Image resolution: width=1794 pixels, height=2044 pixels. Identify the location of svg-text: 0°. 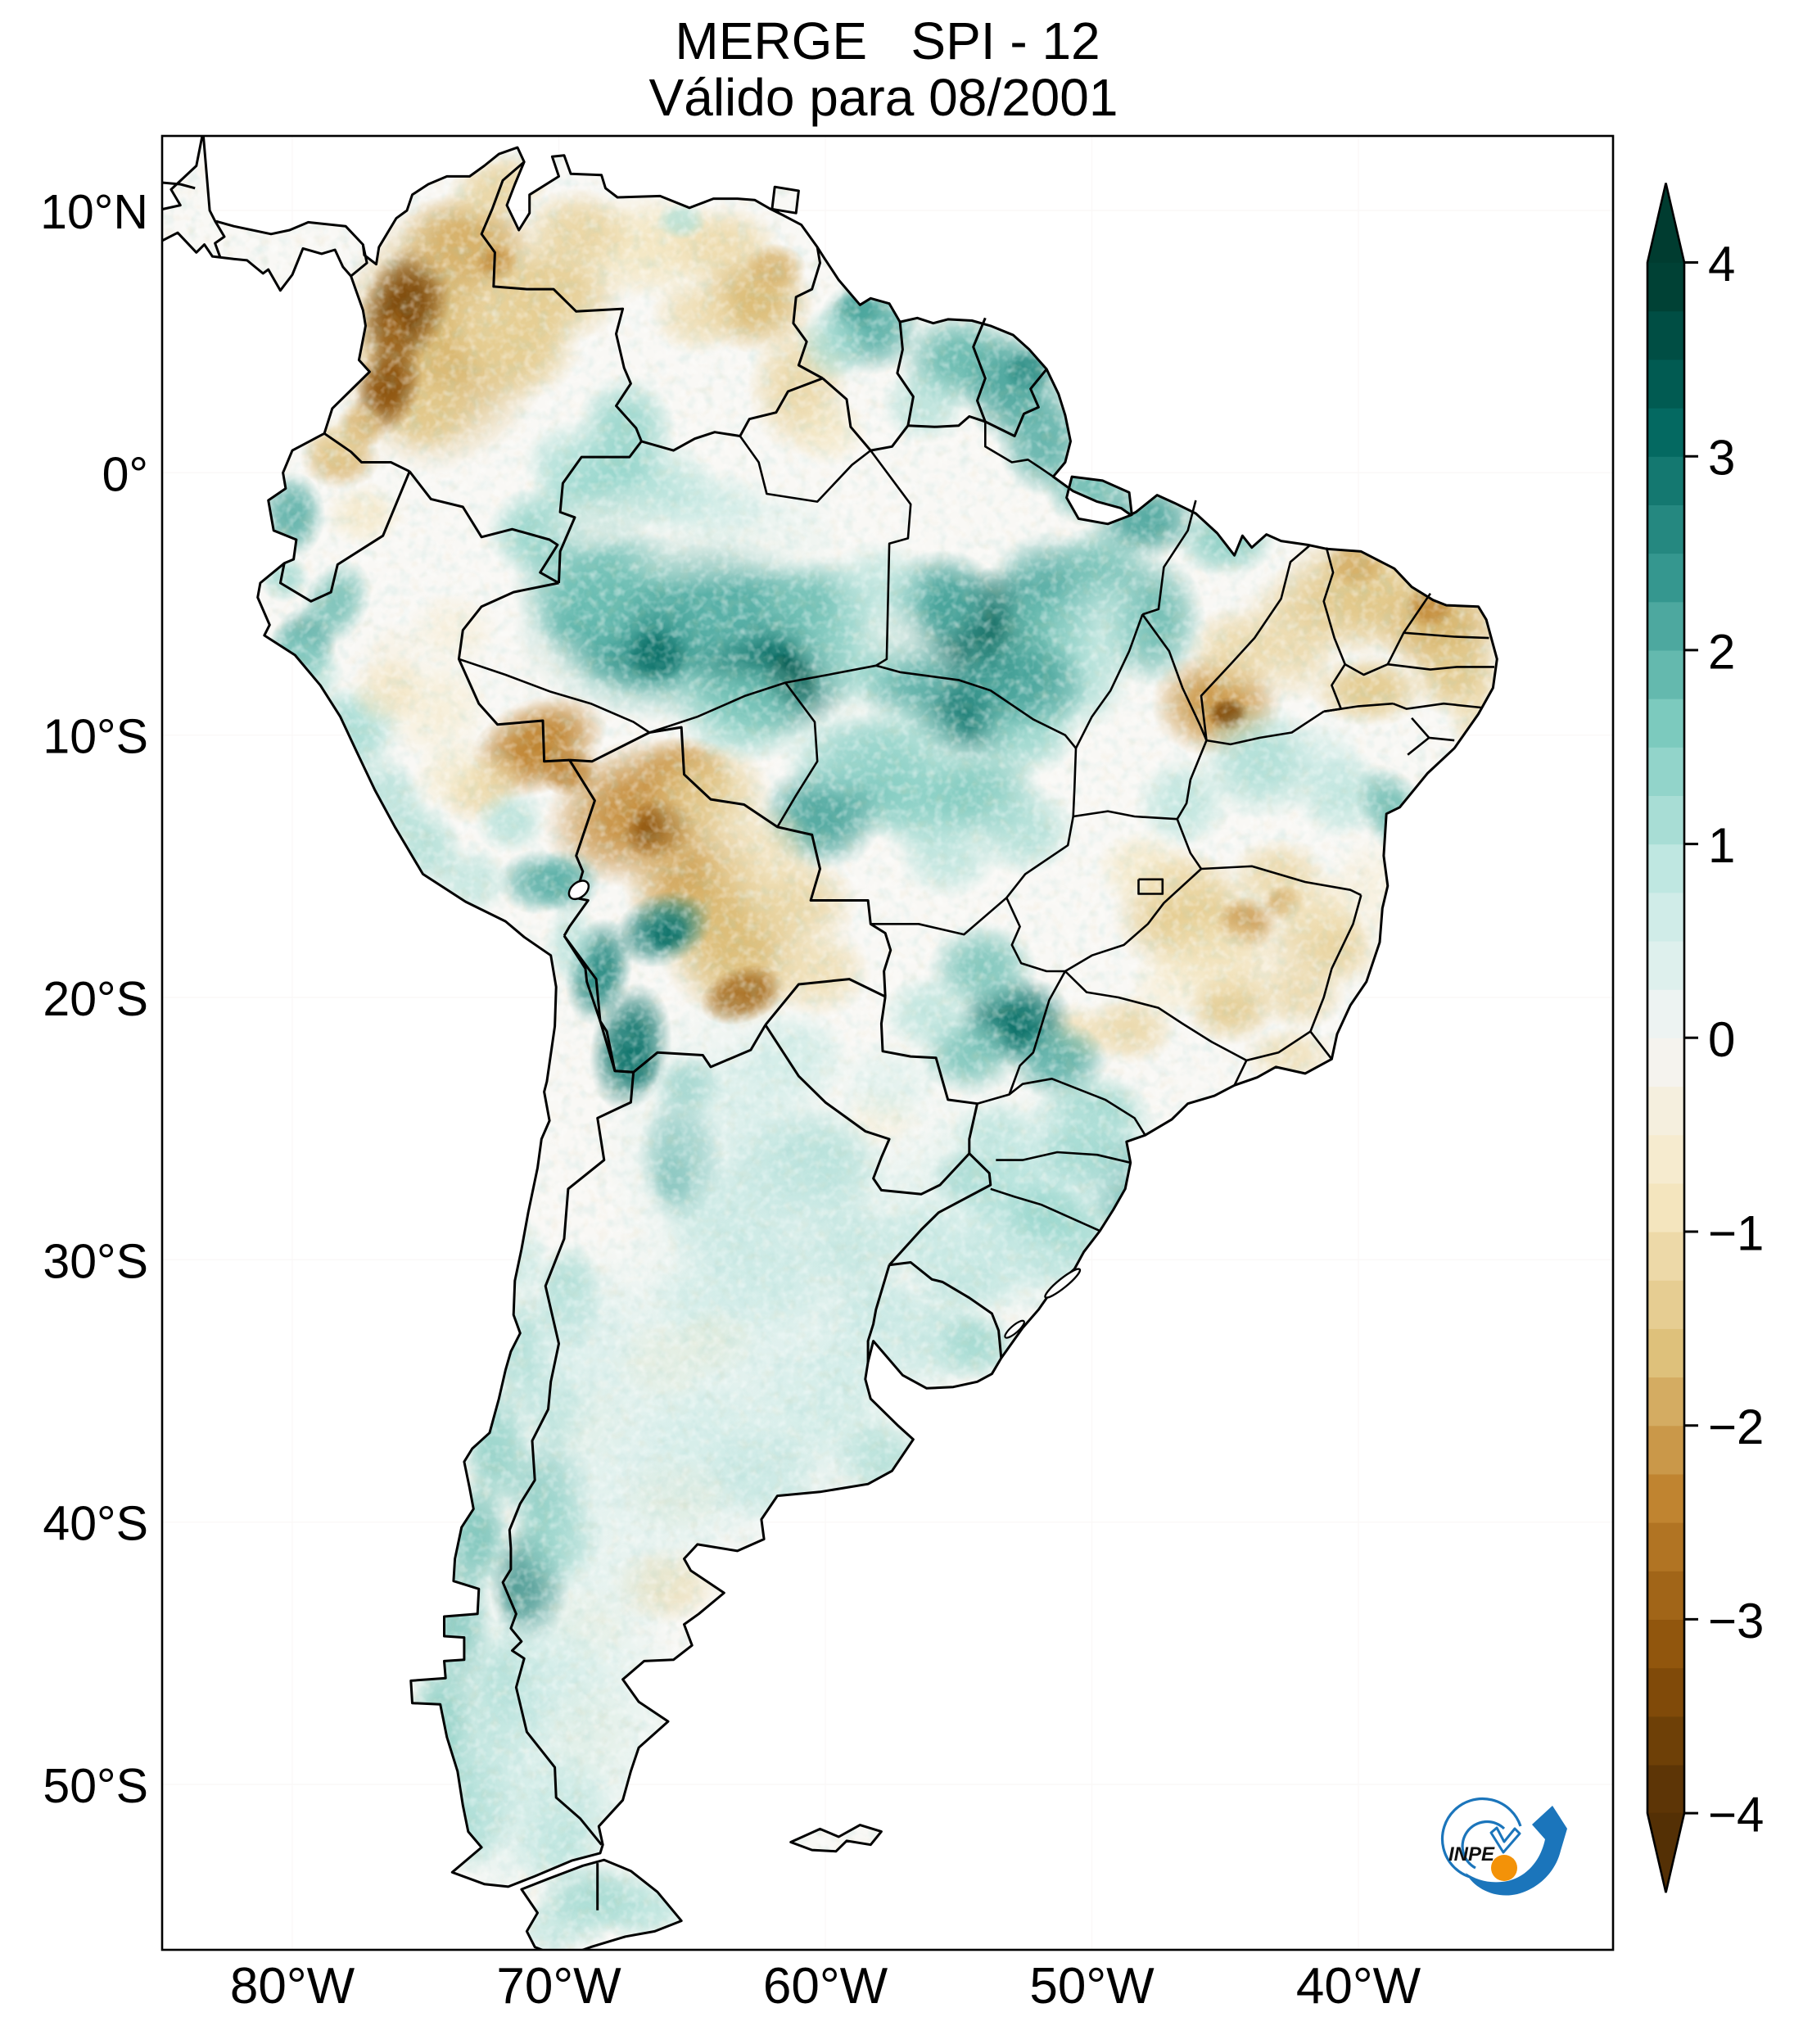
(125, 474).